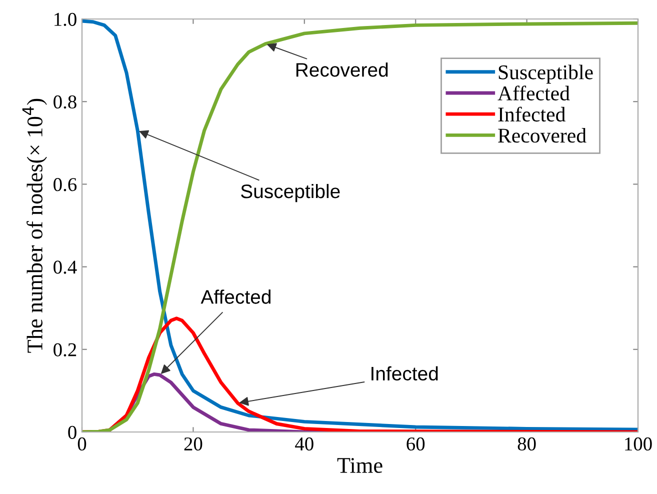  What do you see at coordinates (415, 444) in the screenshot?
I see `x-tick-label: 60` at bounding box center [415, 444].